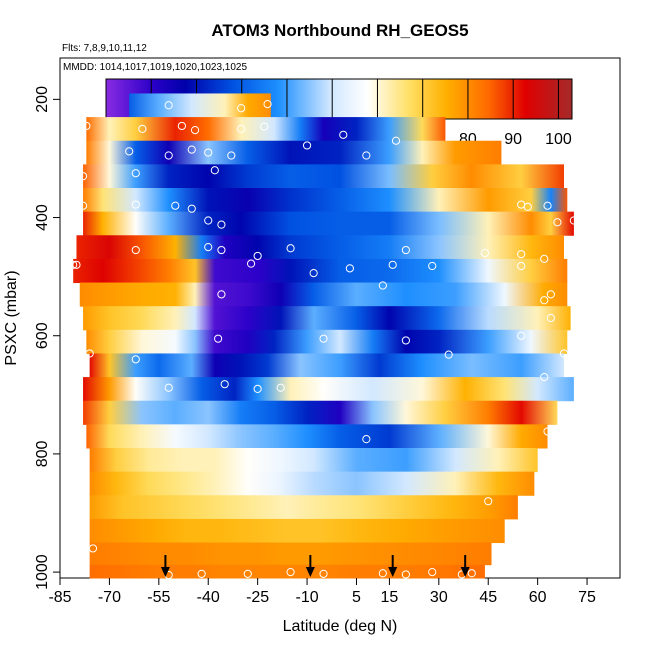 The width and height of the screenshot is (650, 650). What do you see at coordinates (356, 597) in the screenshot?
I see `x-tick-label: 5` at bounding box center [356, 597].